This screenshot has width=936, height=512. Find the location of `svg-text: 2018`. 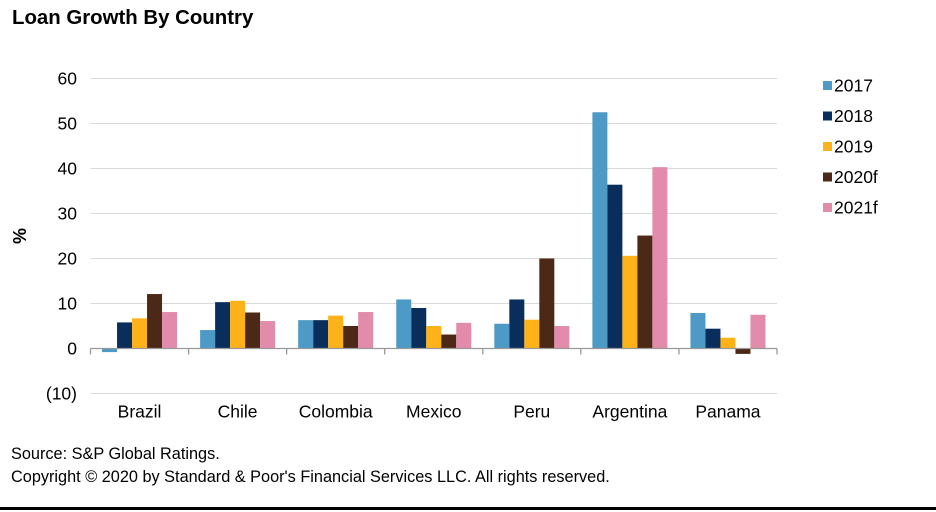

svg-text: 2018 is located at coordinates (853, 116).